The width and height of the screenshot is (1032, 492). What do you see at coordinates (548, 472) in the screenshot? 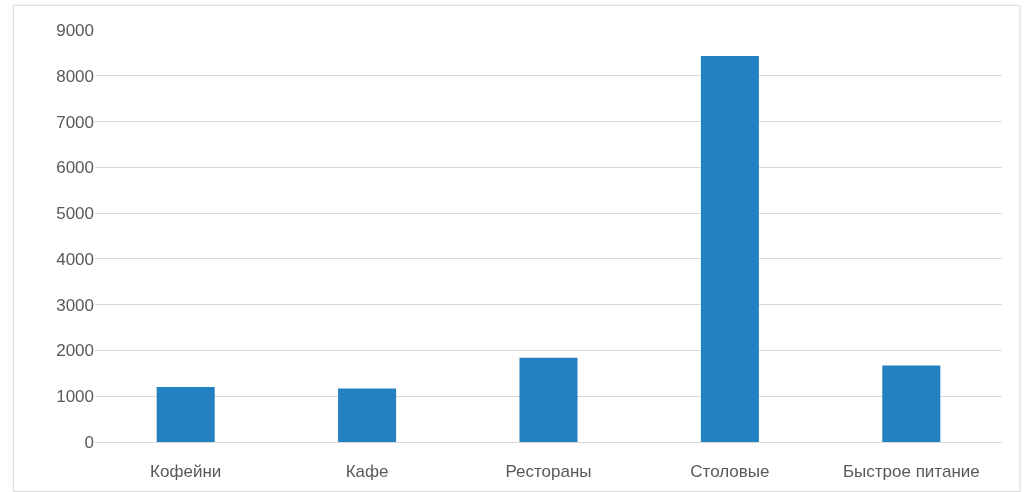
I see `x-tick-label: Рестораны` at bounding box center [548, 472].